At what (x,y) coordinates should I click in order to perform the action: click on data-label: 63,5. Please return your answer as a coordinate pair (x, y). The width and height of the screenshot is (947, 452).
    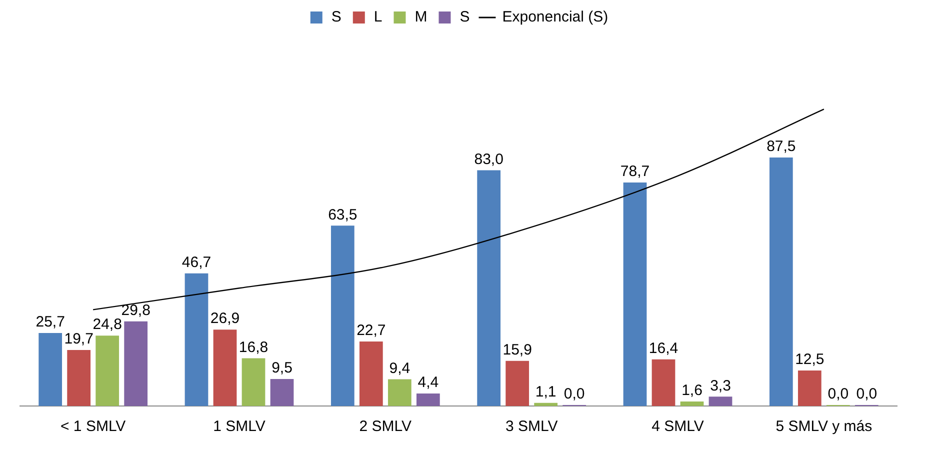
    Looking at the image, I should click on (343, 215).